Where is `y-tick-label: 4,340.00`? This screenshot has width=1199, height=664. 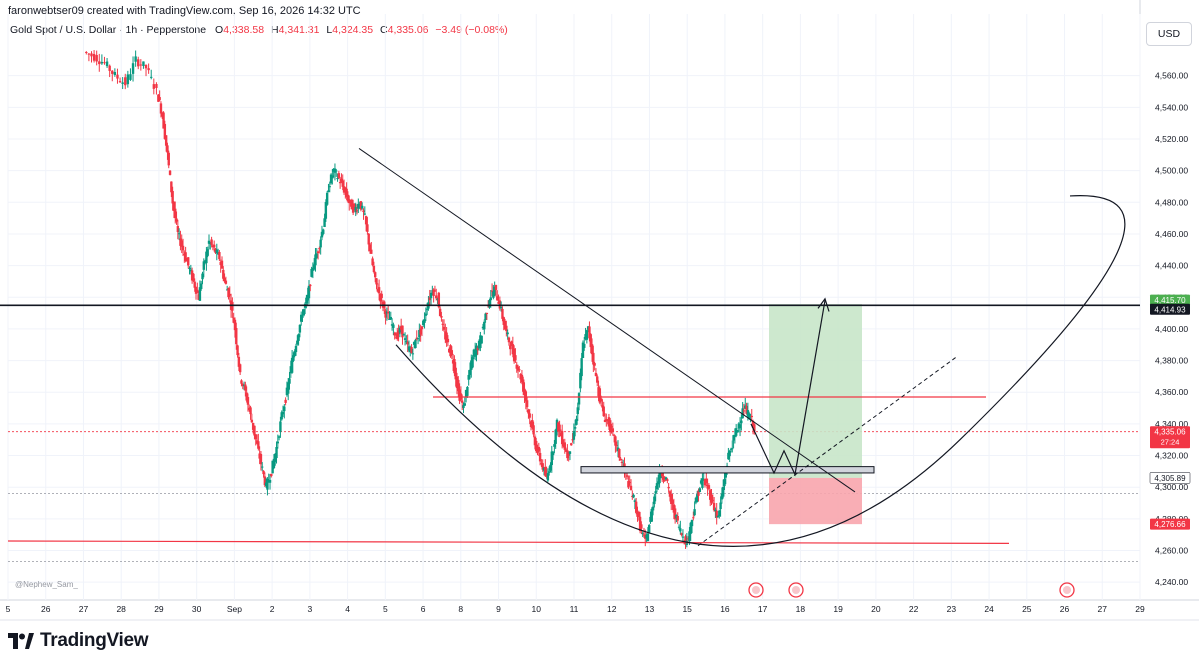 y-tick-label: 4,340.00 is located at coordinates (1171, 424).